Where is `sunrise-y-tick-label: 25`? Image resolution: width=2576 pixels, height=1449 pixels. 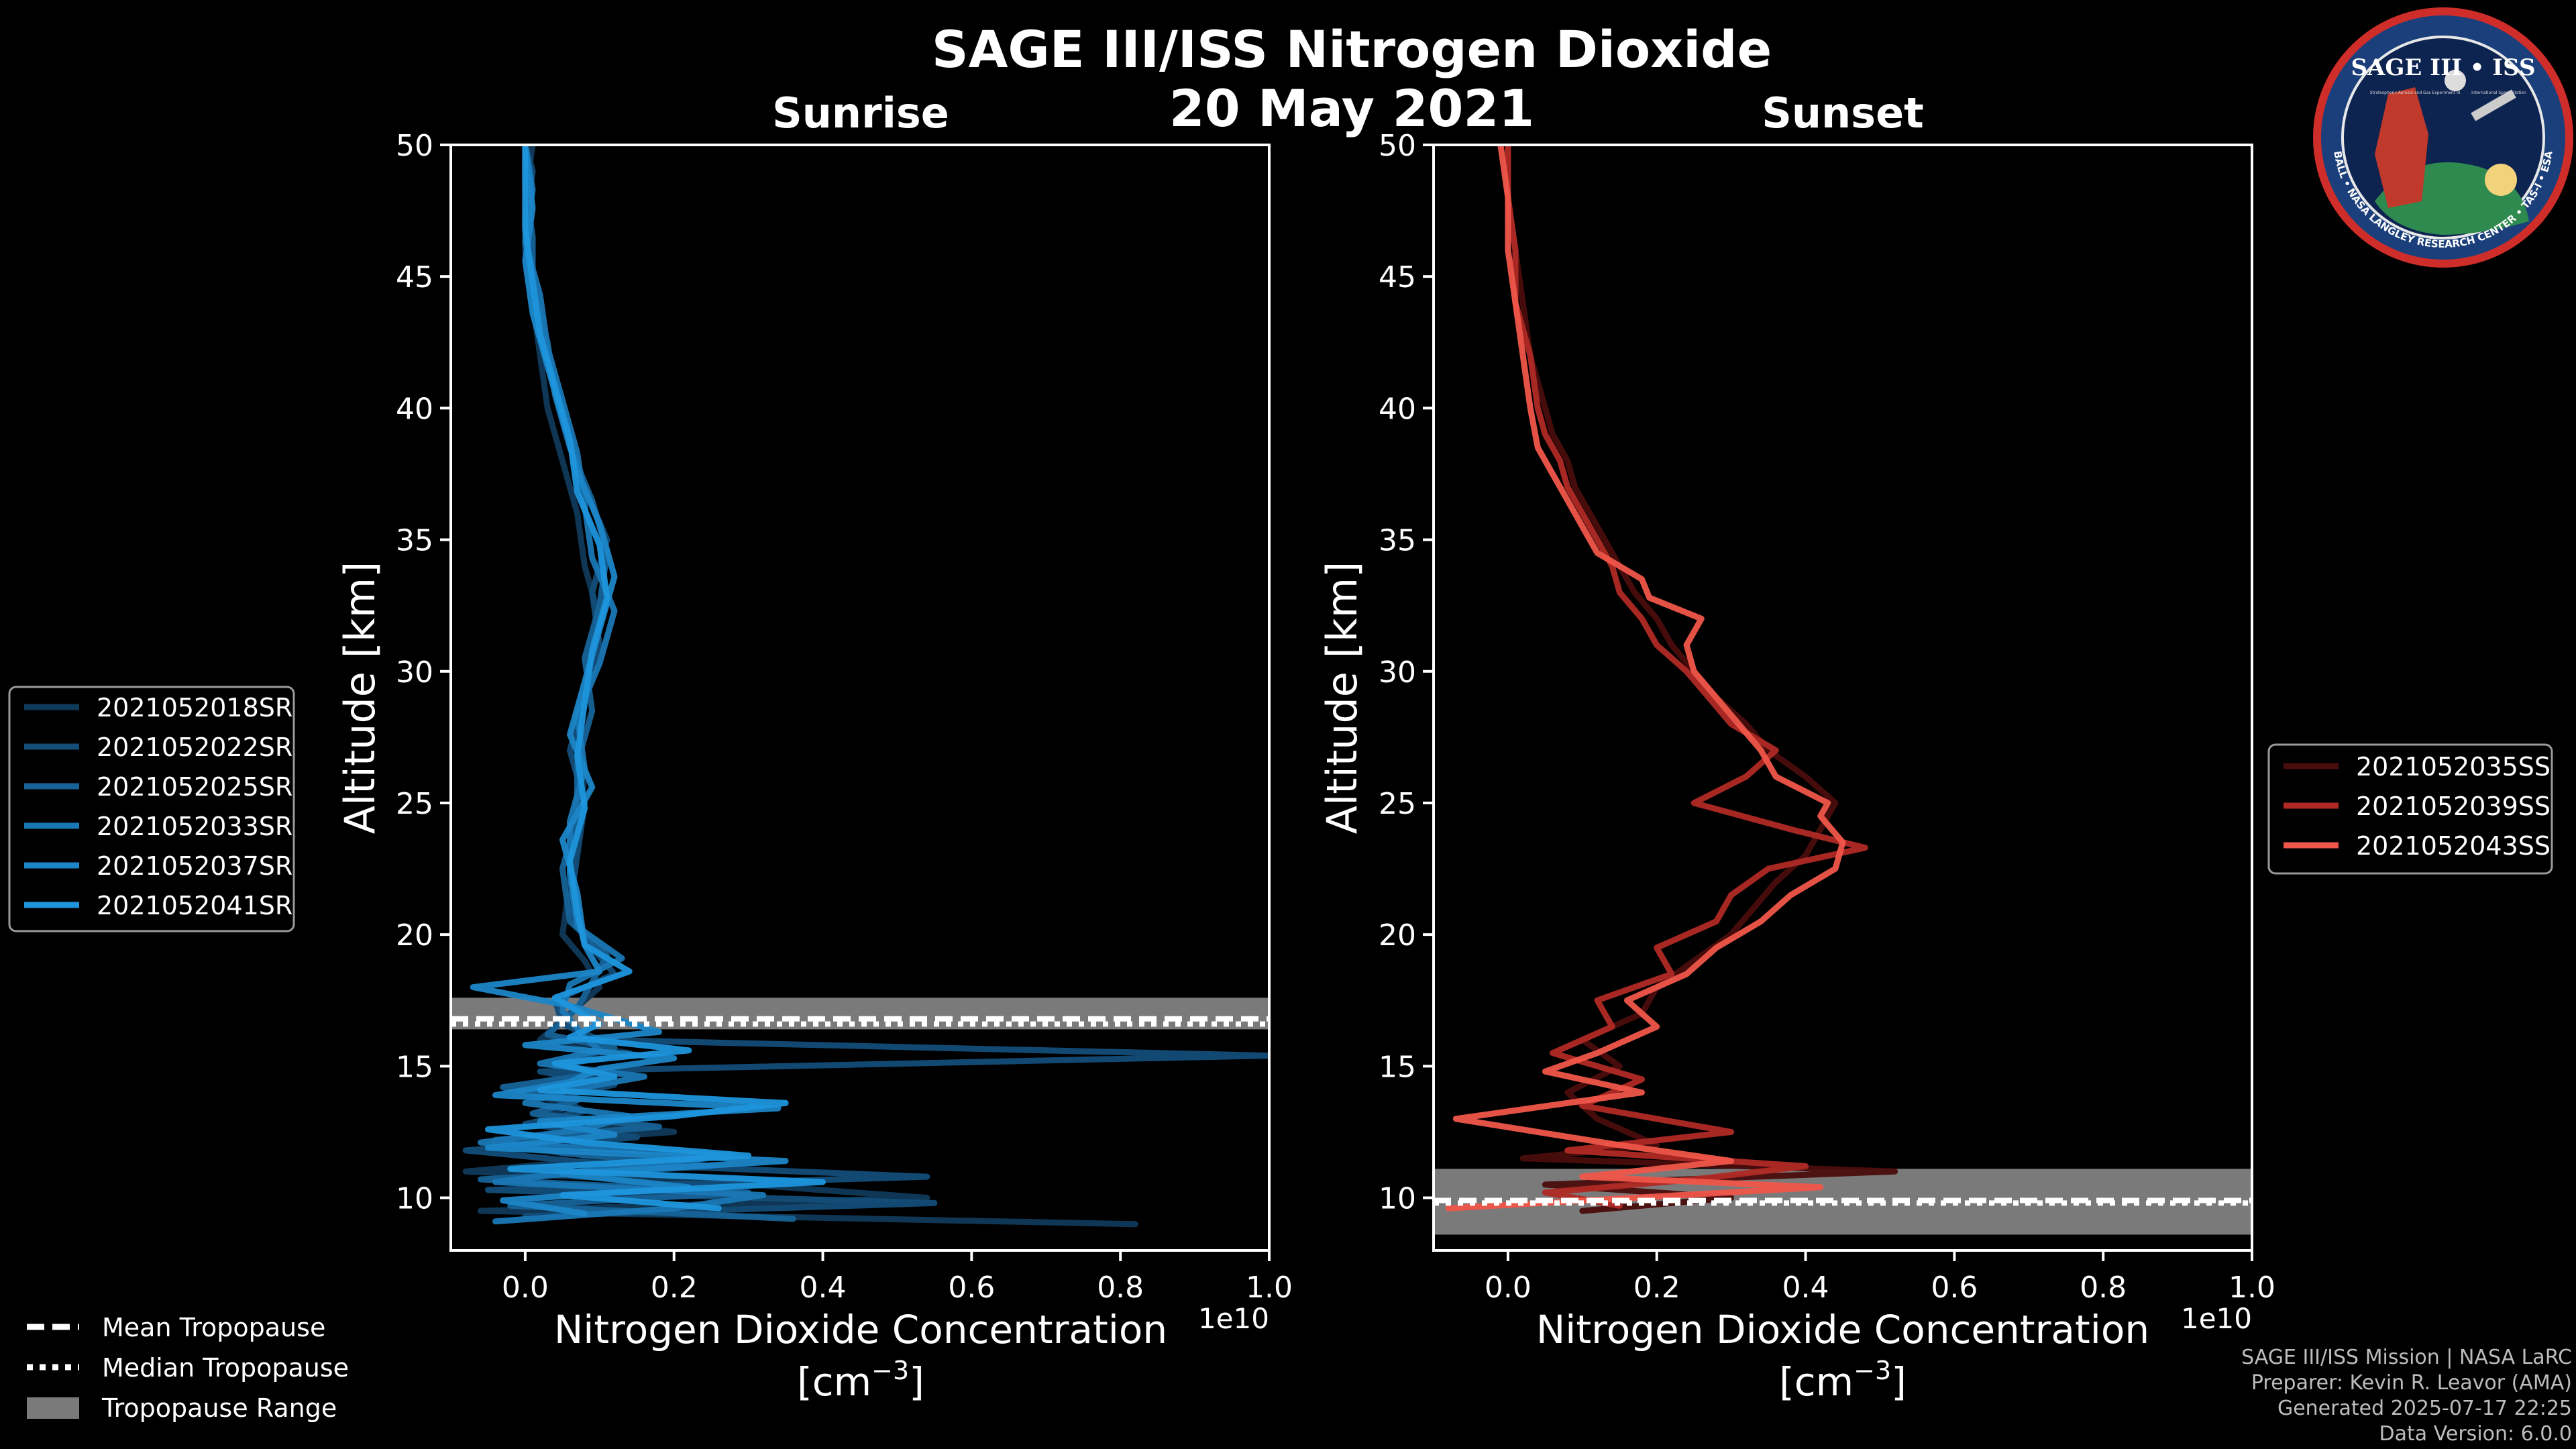
sunrise-y-tick-label: 25 is located at coordinates (414, 804).